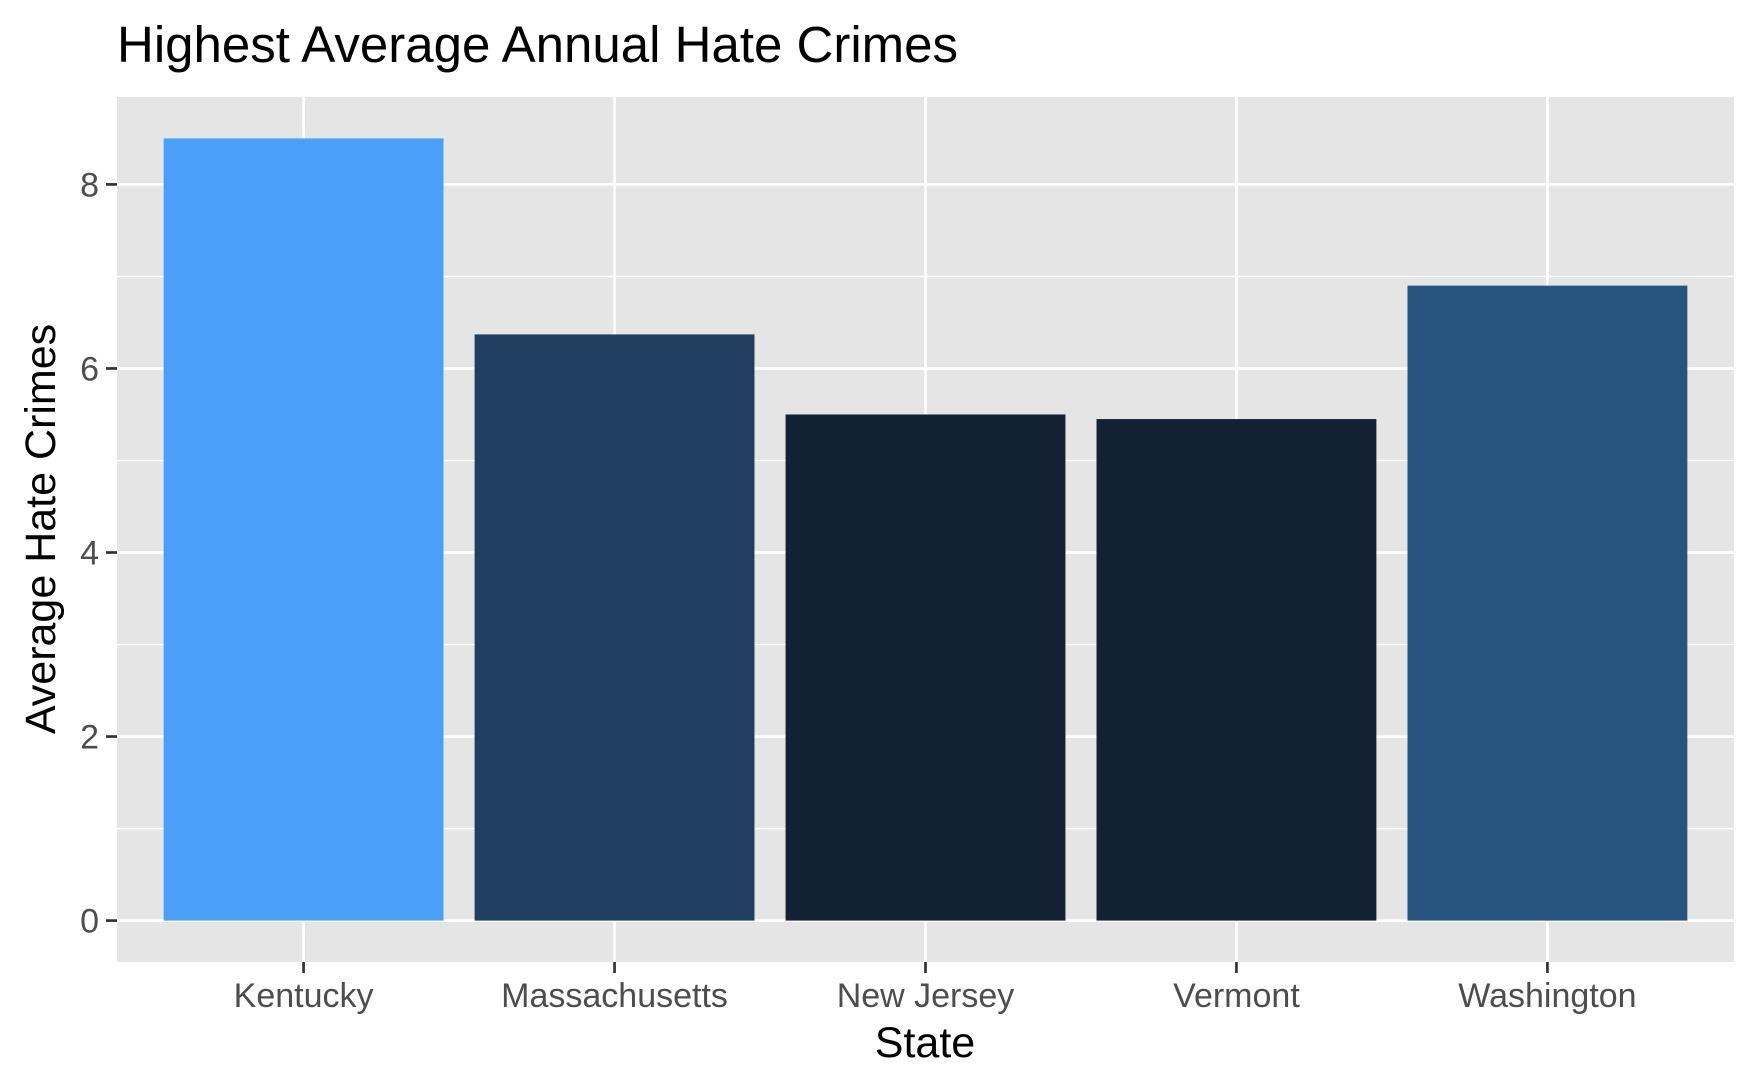  I want to click on y-tick-label: 0, so click(89, 922).